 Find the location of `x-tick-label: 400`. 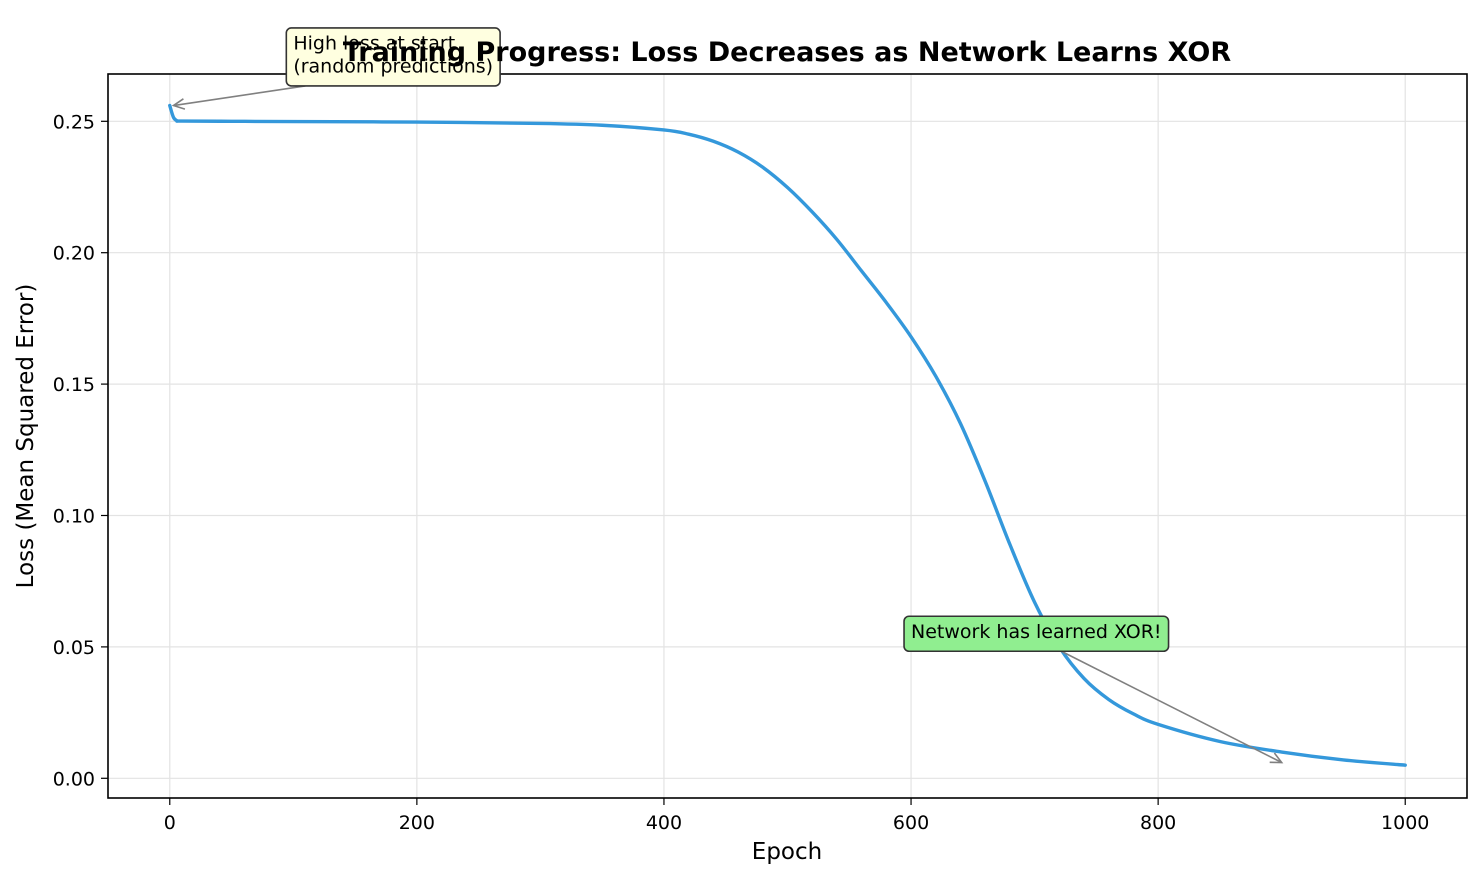

x-tick-label: 400 is located at coordinates (664, 823).